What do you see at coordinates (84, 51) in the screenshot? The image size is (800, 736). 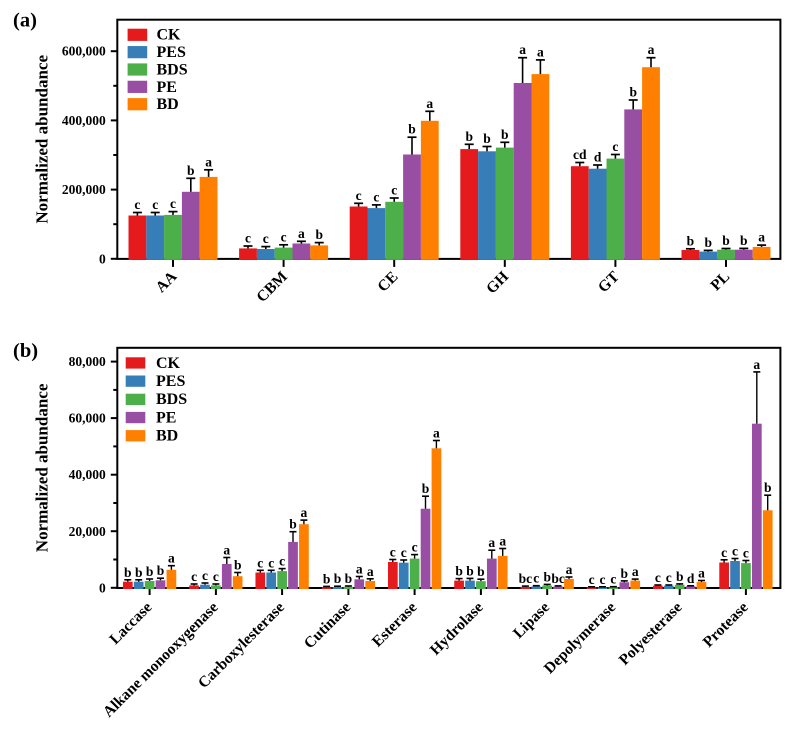 I see `svg-text: 600,000` at bounding box center [84, 51].